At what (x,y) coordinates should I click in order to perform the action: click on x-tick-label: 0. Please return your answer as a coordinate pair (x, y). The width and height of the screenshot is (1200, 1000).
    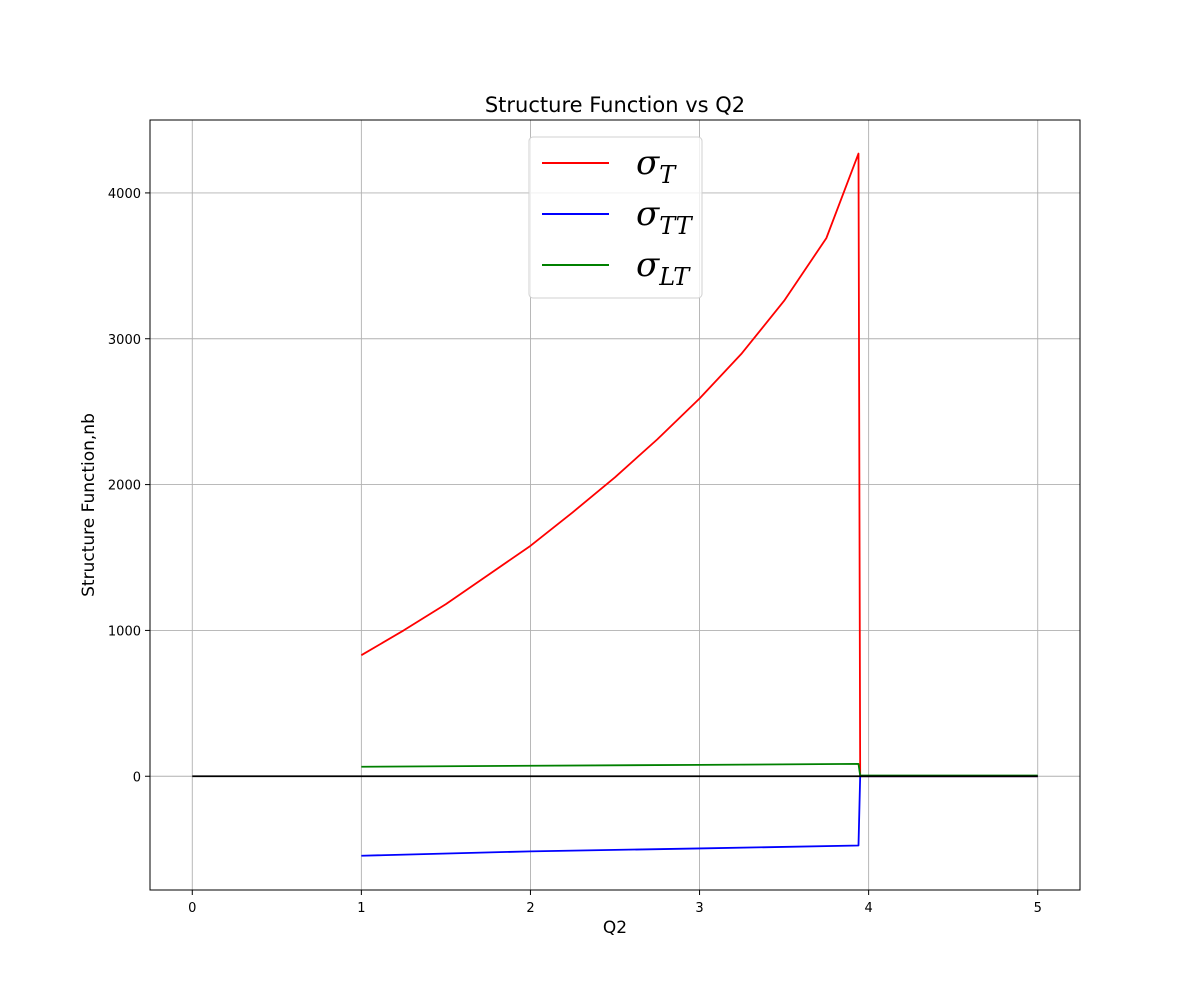
    Looking at the image, I should click on (192, 908).